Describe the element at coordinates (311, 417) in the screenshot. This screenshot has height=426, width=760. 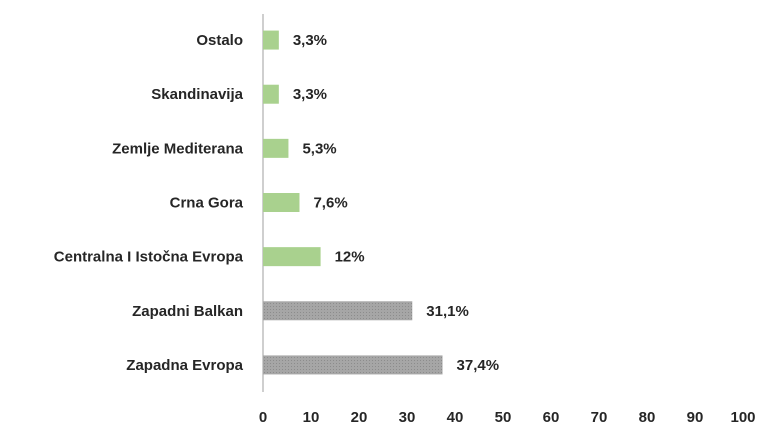
I see `x-tick-label: 10` at that location.